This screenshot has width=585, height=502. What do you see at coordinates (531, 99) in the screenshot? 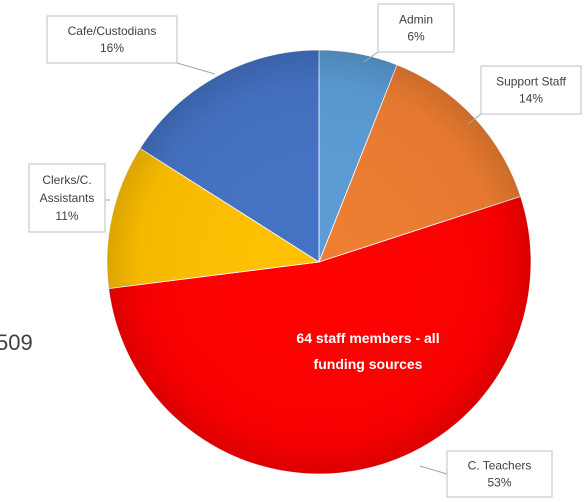
I see `callout-percent: 14%` at bounding box center [531, 99].